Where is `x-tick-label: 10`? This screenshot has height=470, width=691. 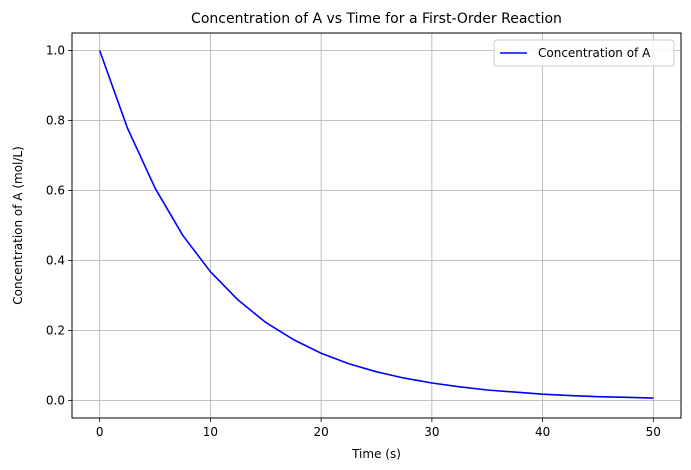
x-tick-label: 10 is located at coordinates (210, 432).